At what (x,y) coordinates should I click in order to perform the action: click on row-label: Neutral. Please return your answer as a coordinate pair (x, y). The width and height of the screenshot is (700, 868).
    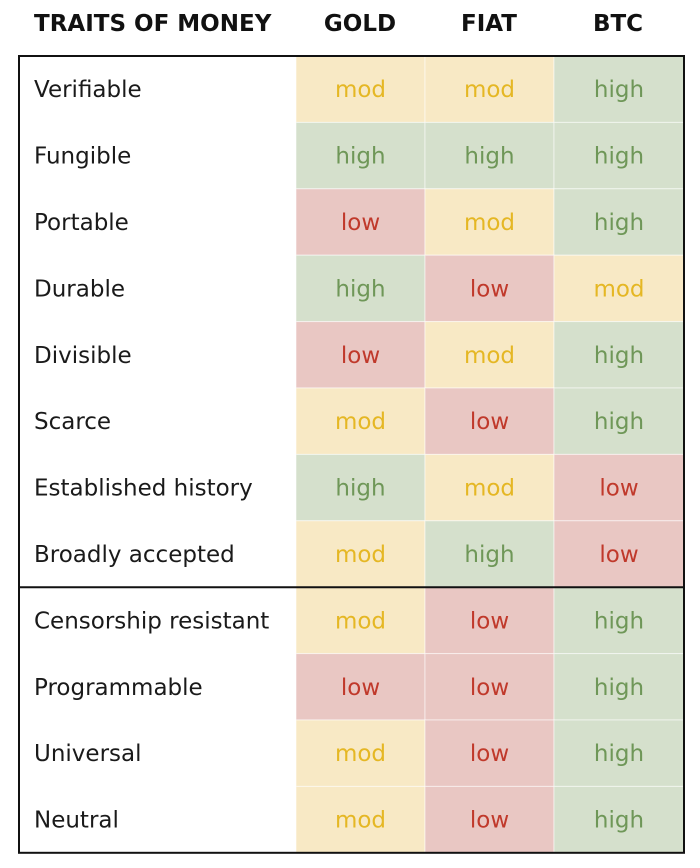
    Looking at the image, I should click on (76, 821).